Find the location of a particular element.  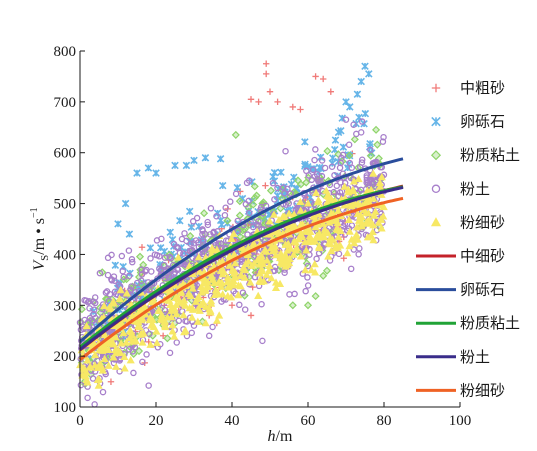

legend-item-fit-medium-fine-sand: 中细砂 is located at coordinates (460, 256).